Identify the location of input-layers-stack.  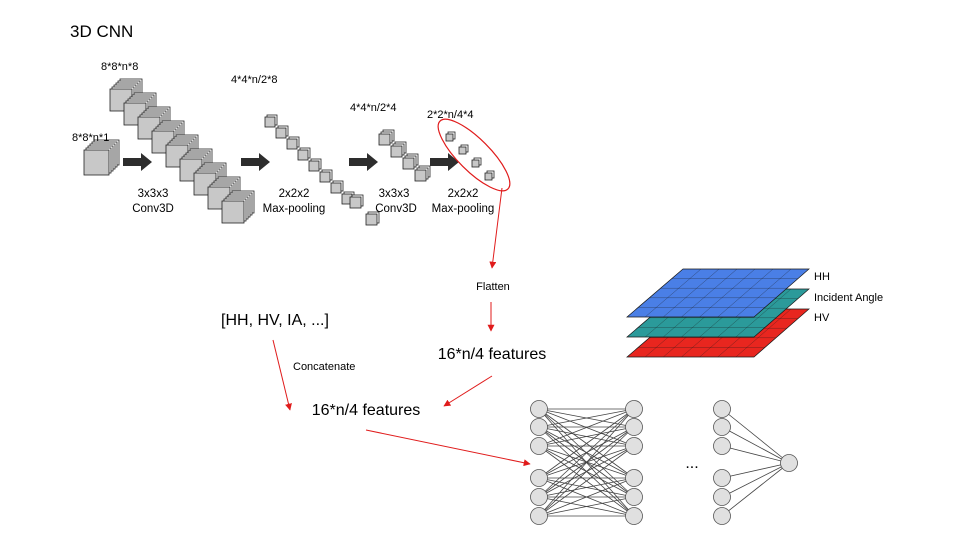
(718, 313).